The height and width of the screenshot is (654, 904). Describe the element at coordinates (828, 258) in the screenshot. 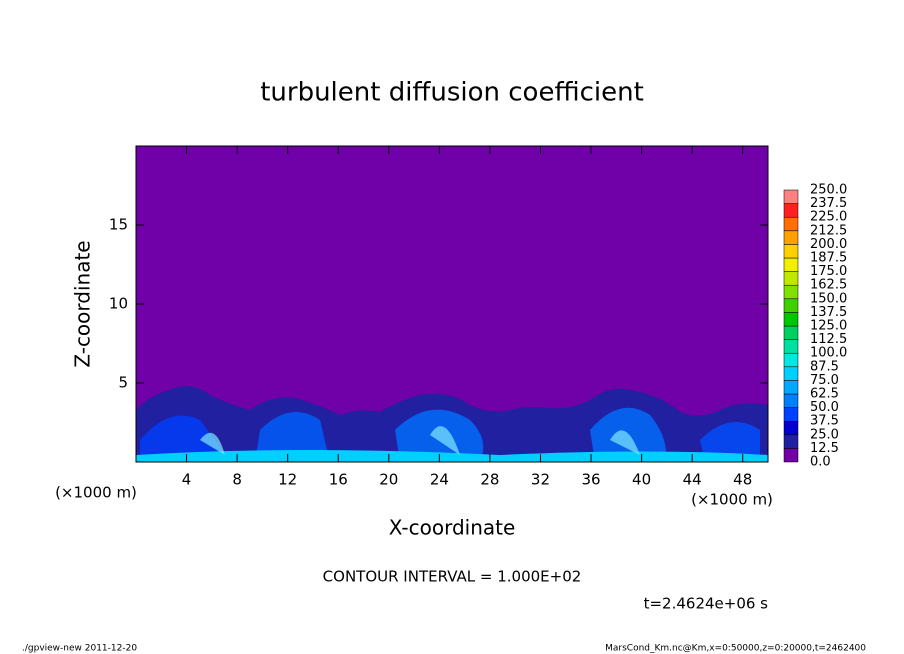

I see `colorbar-label: 187.5` at that location.